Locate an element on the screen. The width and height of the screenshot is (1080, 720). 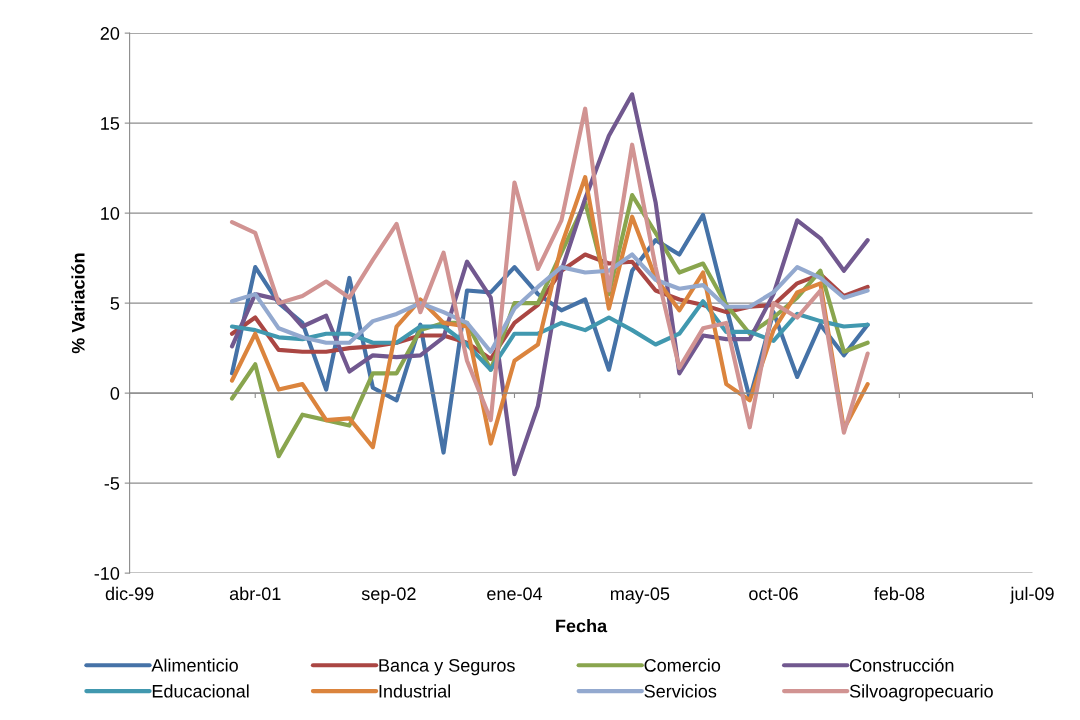
x-tick-label: sep-02 is located at coordinates (388, 595).